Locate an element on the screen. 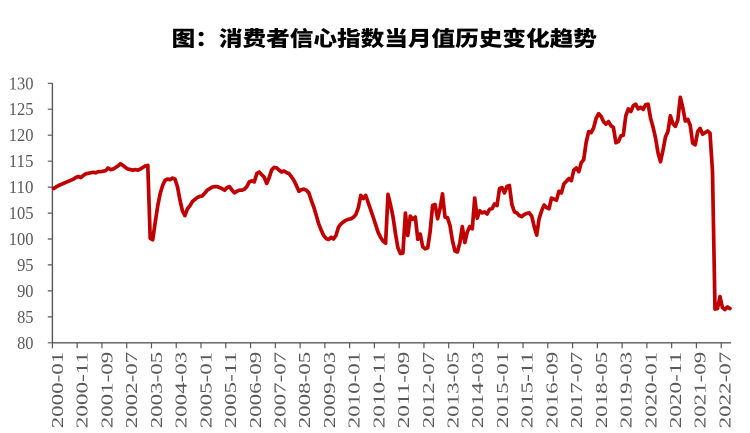  svg-text: 2008-05 is located at coordinates (304, 390).